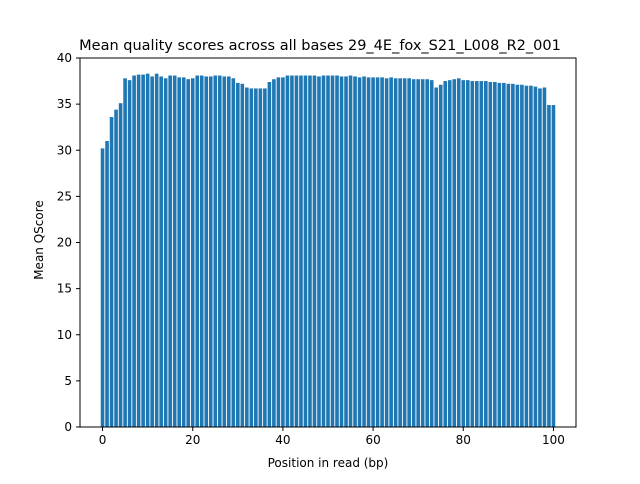 Image resolution: width=640 pixels, height=484 pixels. Describe the element at coordinates (64, 289) in the screenshot. I see `y-tick-label: 15` at that location.